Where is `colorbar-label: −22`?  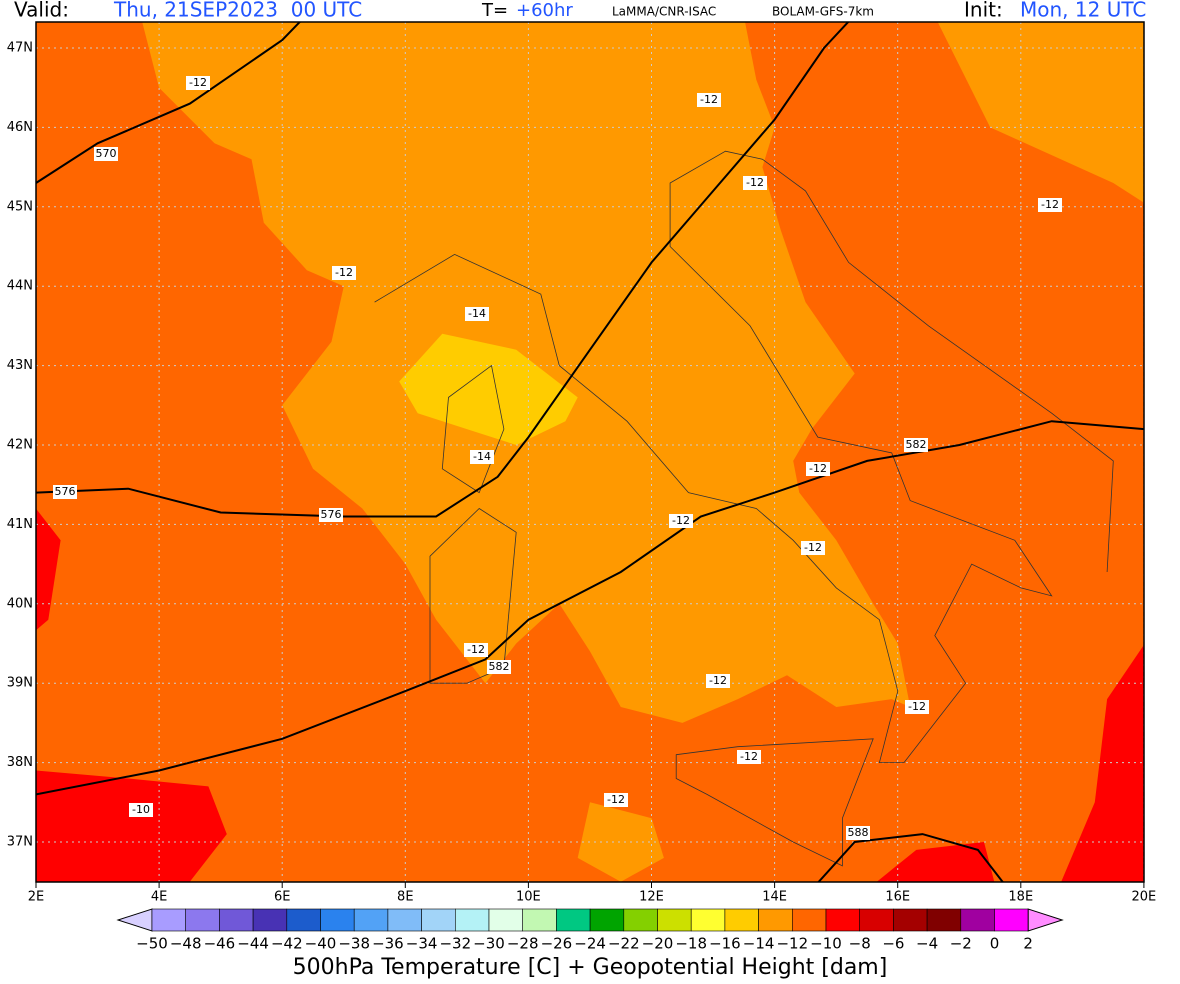
colorbar-label: −22 is located at coordinates (624, 944).